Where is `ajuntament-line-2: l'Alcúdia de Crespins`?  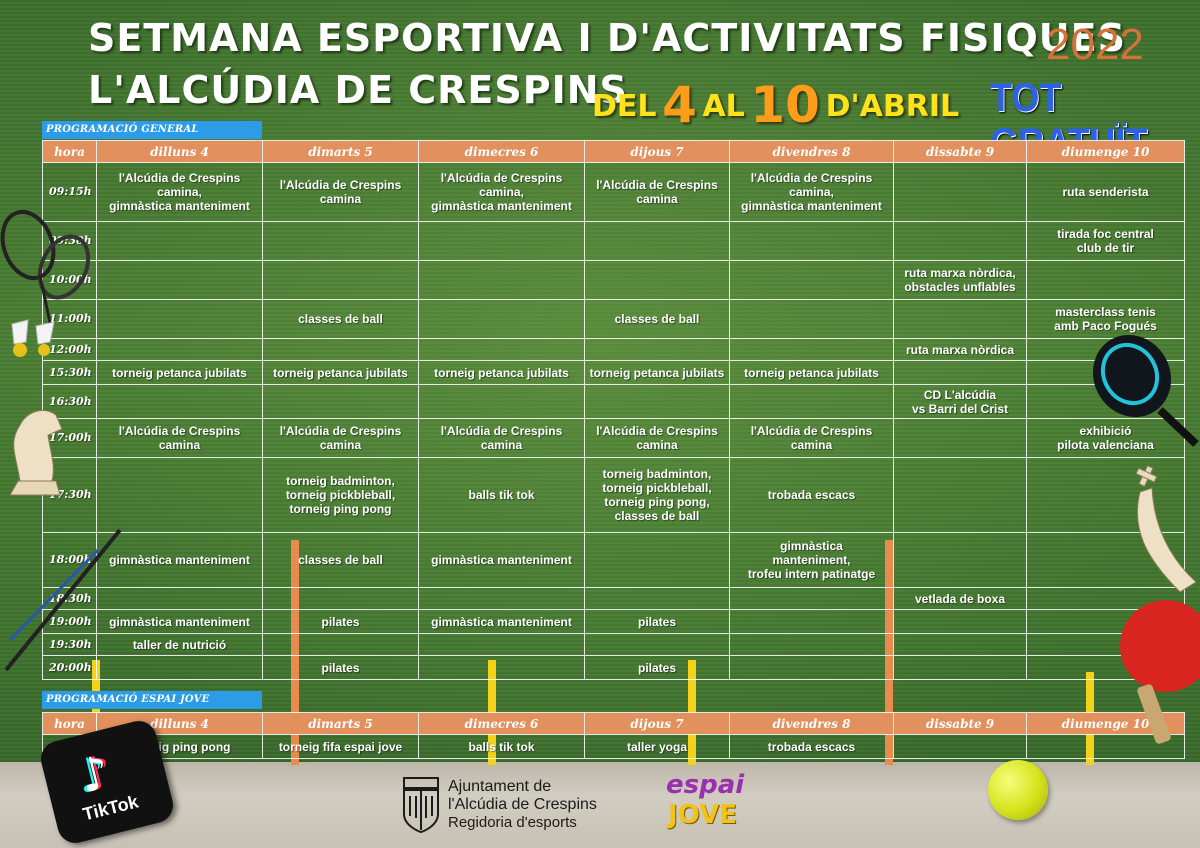 ajuntament-line-2: l'Alcúdia de Crespins is located at coordinates (522, 804).